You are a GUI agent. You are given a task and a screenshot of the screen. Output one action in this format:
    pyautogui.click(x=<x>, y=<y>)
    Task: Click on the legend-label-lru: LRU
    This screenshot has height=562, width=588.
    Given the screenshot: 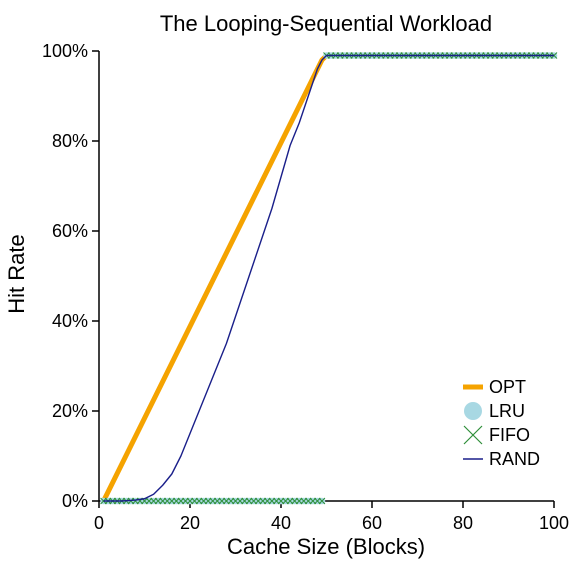 What is the action you would take?
    pyautogui.click(x=507, y=411)
    